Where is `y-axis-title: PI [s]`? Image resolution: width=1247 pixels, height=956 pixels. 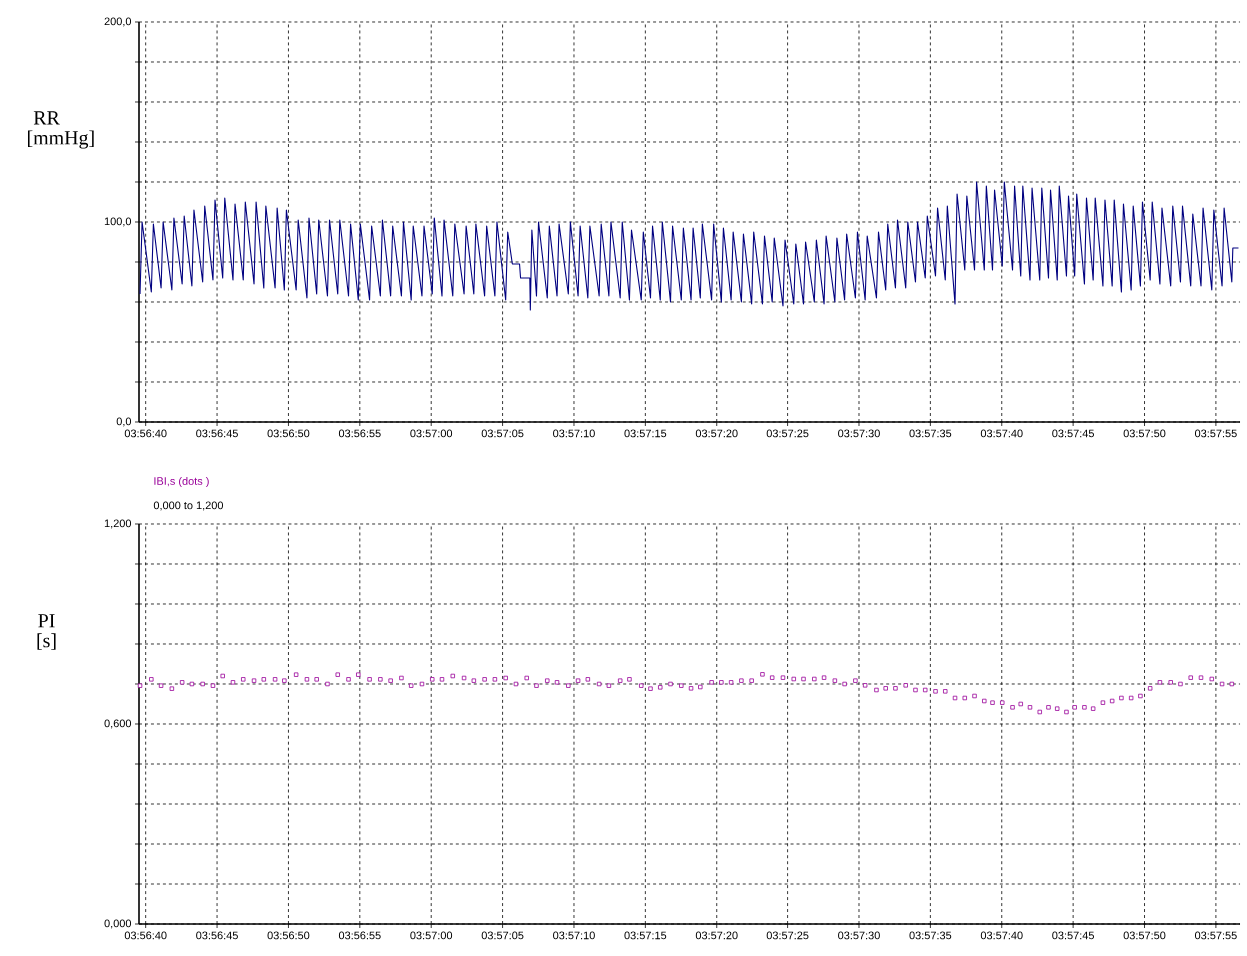 y-axis-title: PI [s] is located at coordinates (46, 632).